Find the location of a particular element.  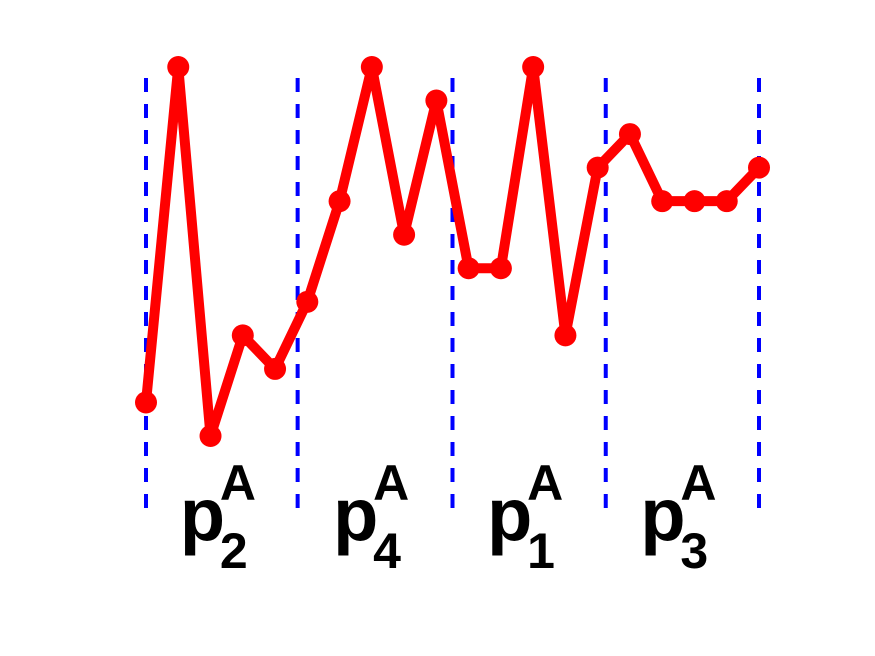

label-sub: 3 is located at coordinates (694, 551).